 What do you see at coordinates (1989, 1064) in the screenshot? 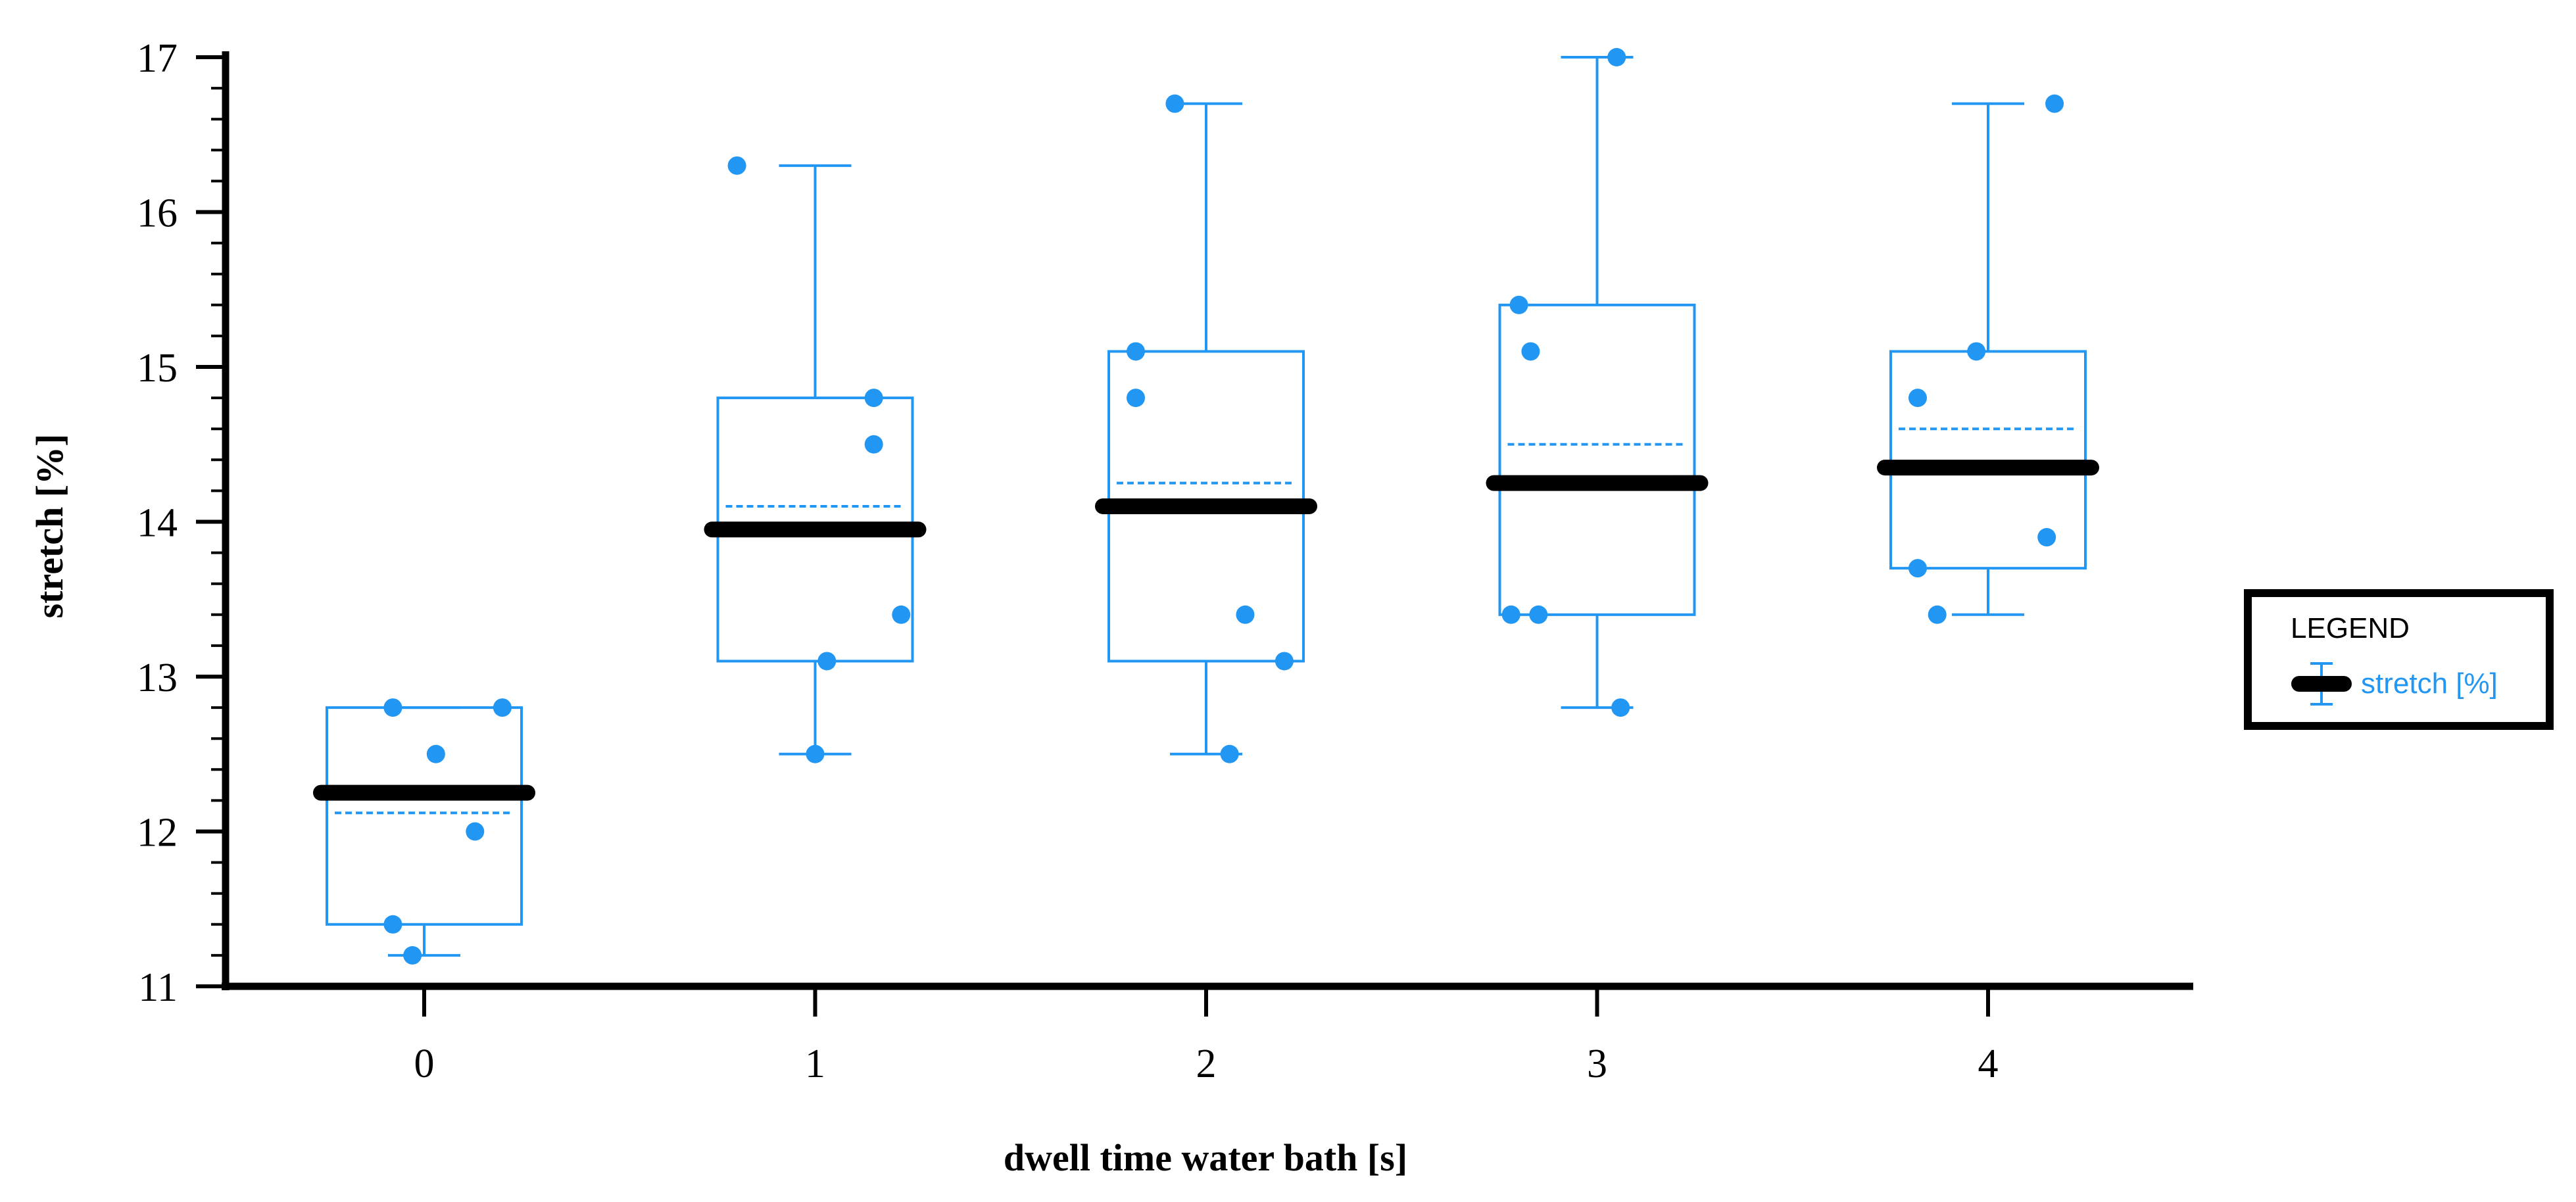
I see `x-tick-label: 4` at bounding box center [1989, 1064].